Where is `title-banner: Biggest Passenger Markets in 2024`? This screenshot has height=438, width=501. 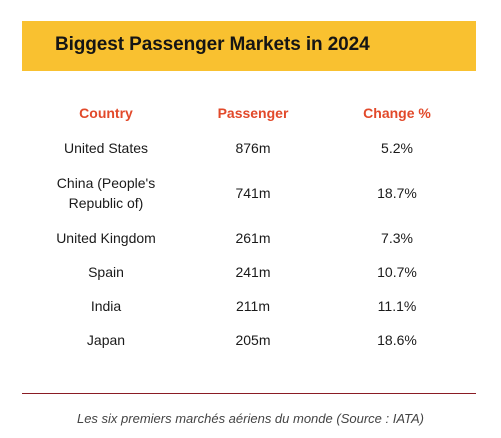 title-banner: Biggest Passenger Markets in 2024 is located at coordinates (249, 46).